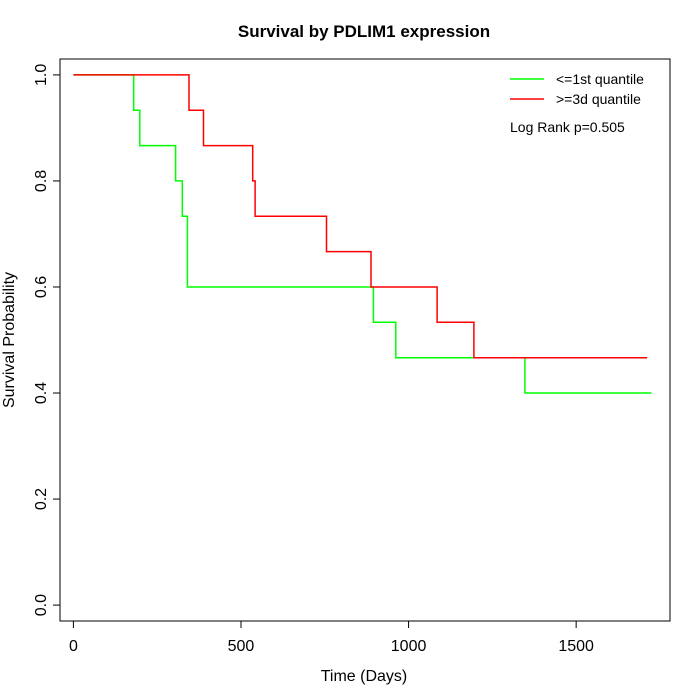  I want to click on x-axis-label: Time (Days), so click(364, 676).